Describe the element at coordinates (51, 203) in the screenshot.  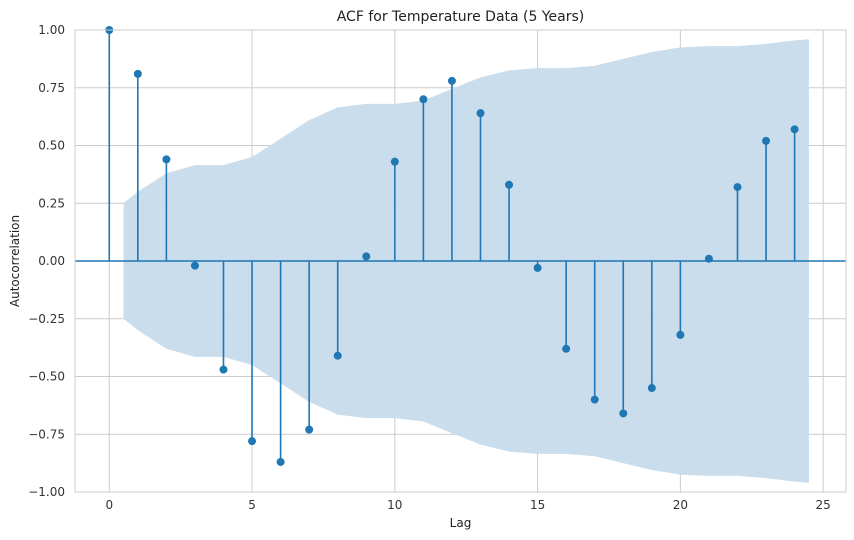
I see `y-tick-label: 0.25` at that location.